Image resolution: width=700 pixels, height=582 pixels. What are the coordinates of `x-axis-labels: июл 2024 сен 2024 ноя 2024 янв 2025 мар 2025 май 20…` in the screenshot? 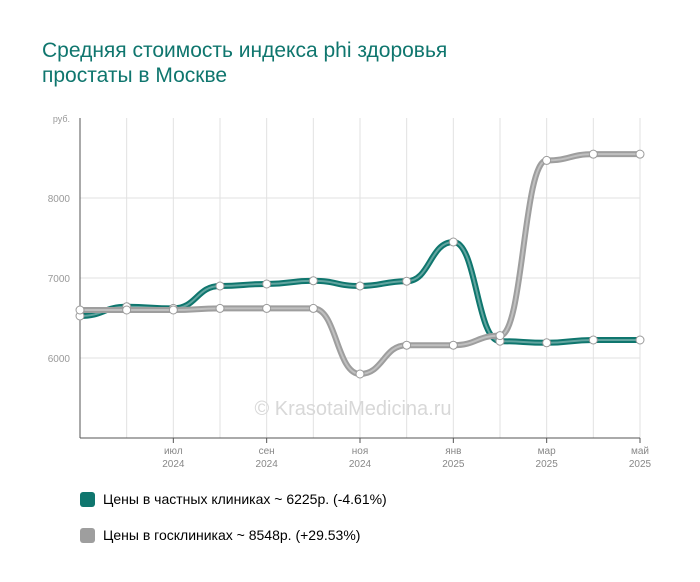 It's located at (406, 458).